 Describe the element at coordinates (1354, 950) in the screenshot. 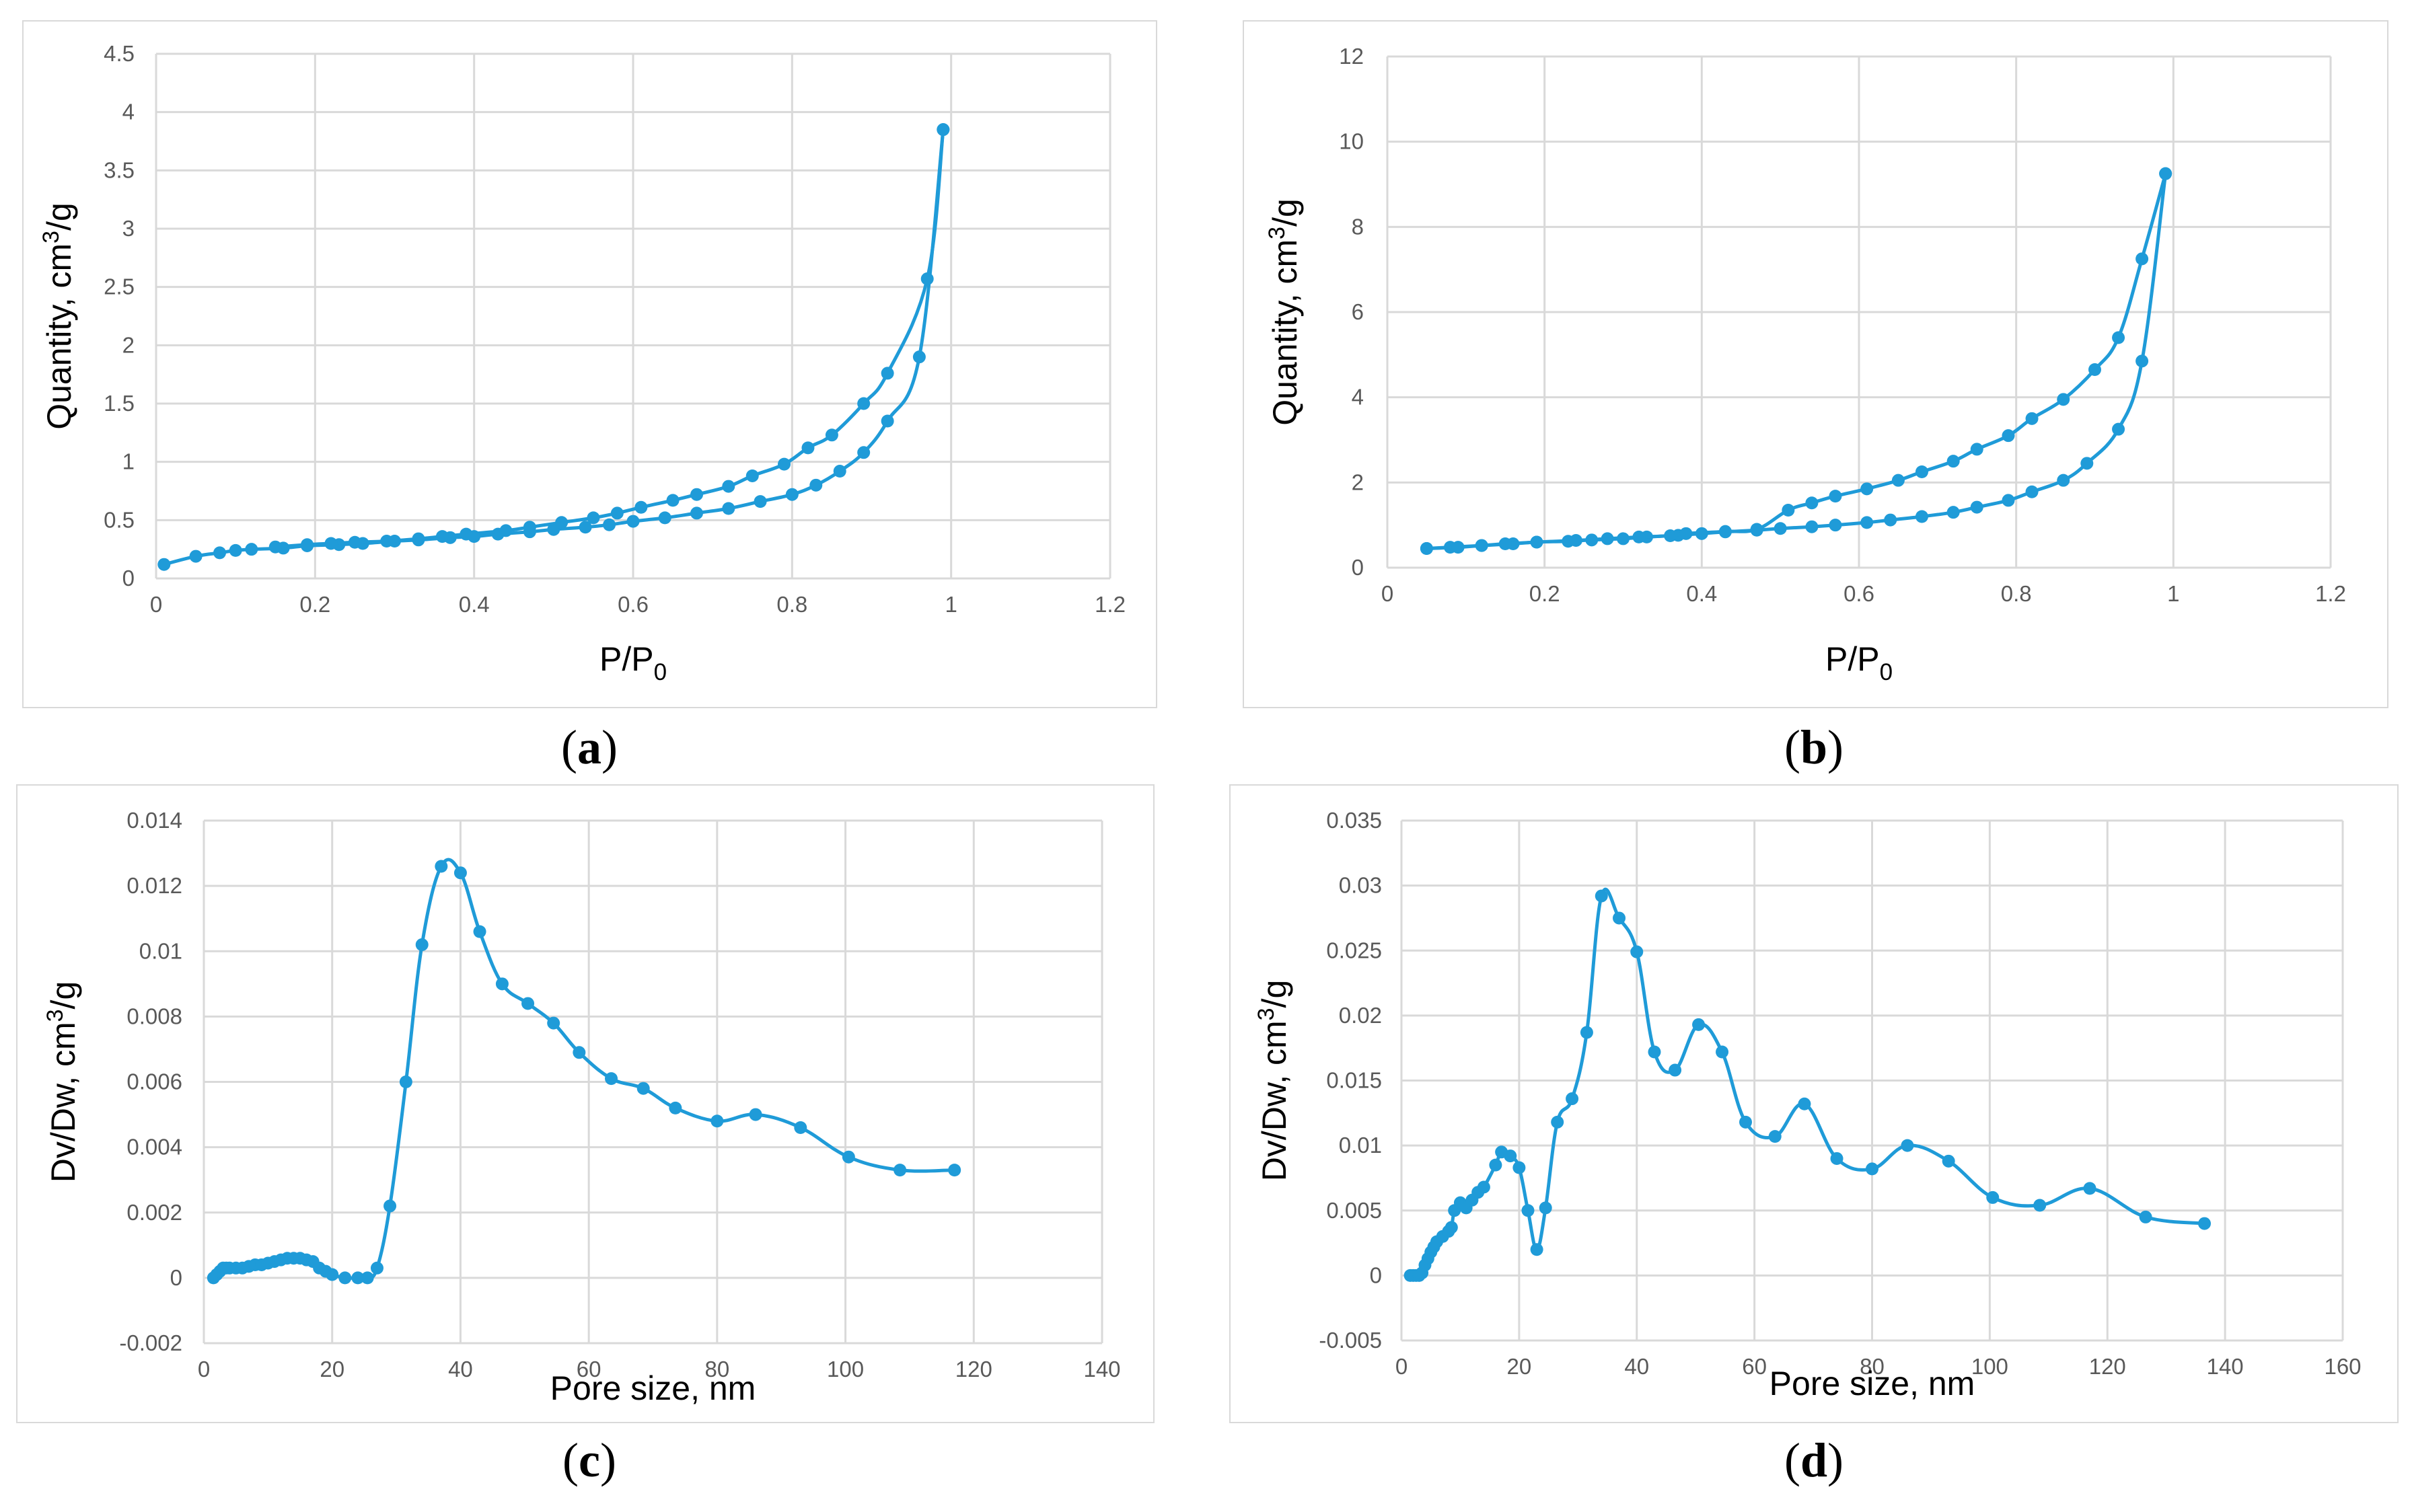

I see `y-tick-label: 0.025` at that location.